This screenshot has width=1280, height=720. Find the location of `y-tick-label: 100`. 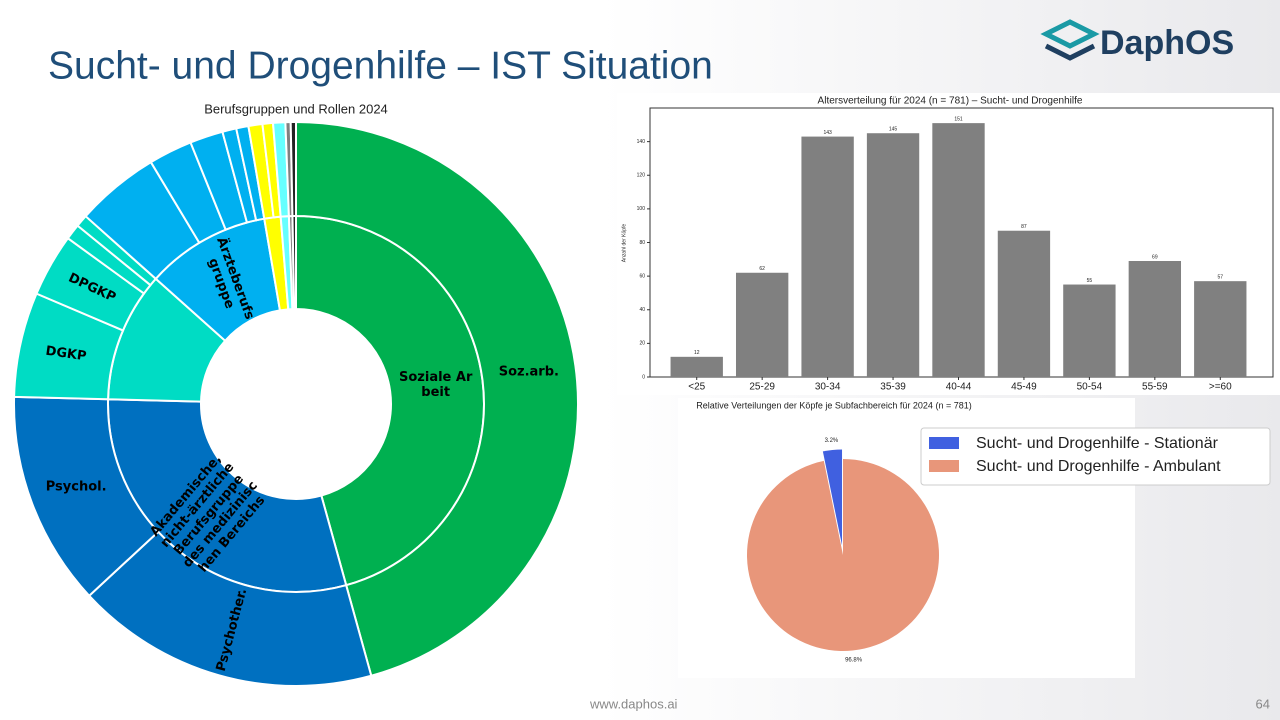

y-tick-label: 100 is located at coordinates (641, 209).